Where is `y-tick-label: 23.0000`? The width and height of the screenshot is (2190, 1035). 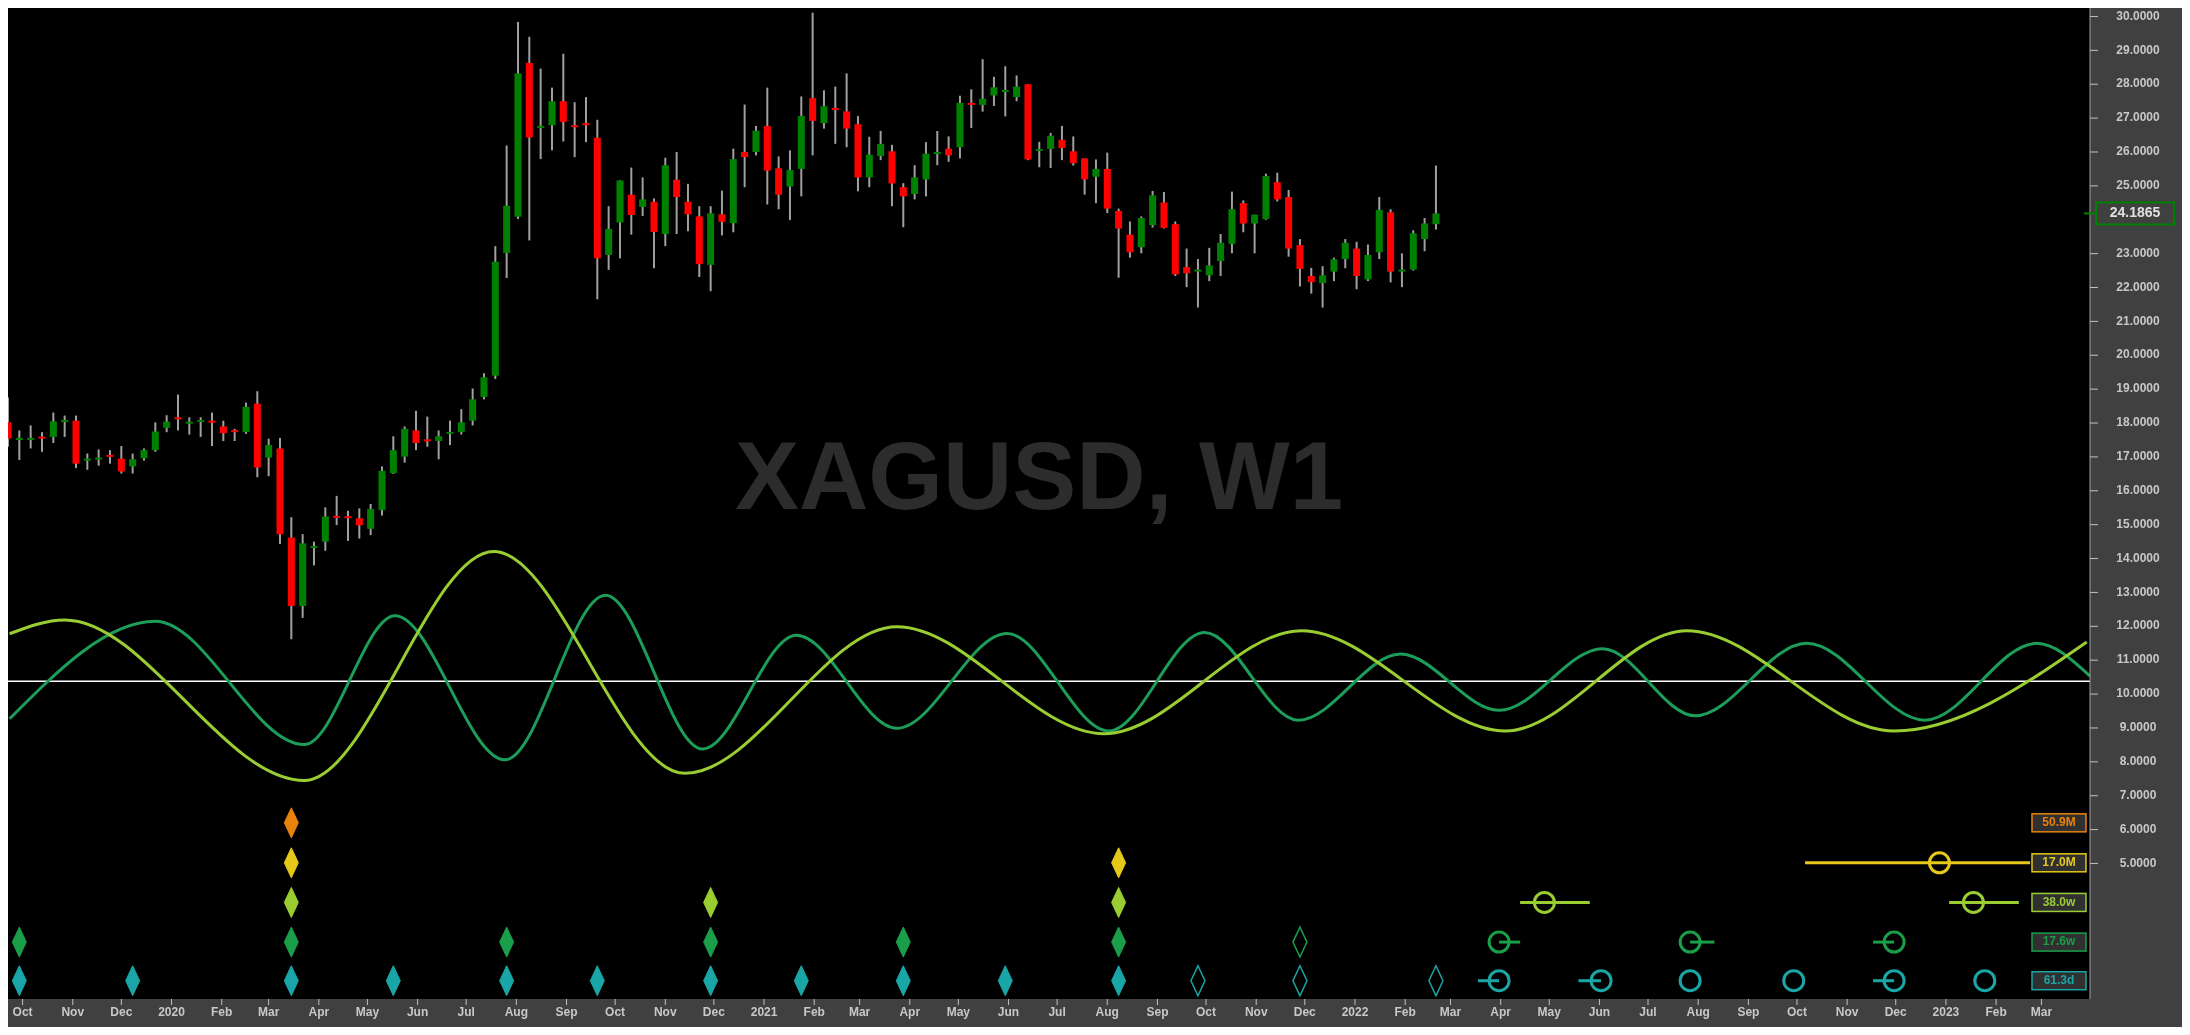
y-tick-label: 23.0000 is located at coordinates (2138, 252).